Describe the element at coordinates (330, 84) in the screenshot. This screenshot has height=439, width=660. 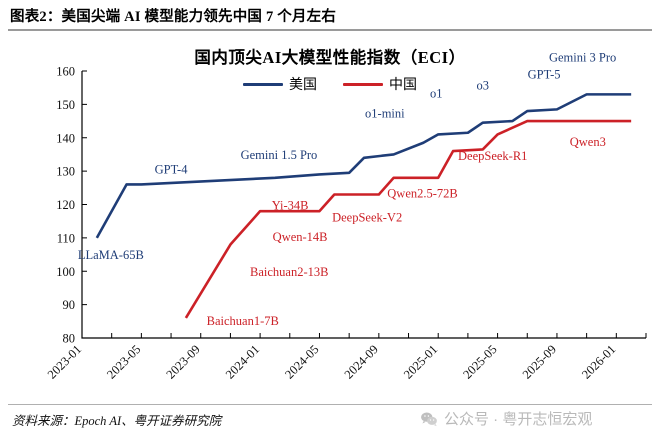
I see `chart-legend: 美国 中国` at that location.